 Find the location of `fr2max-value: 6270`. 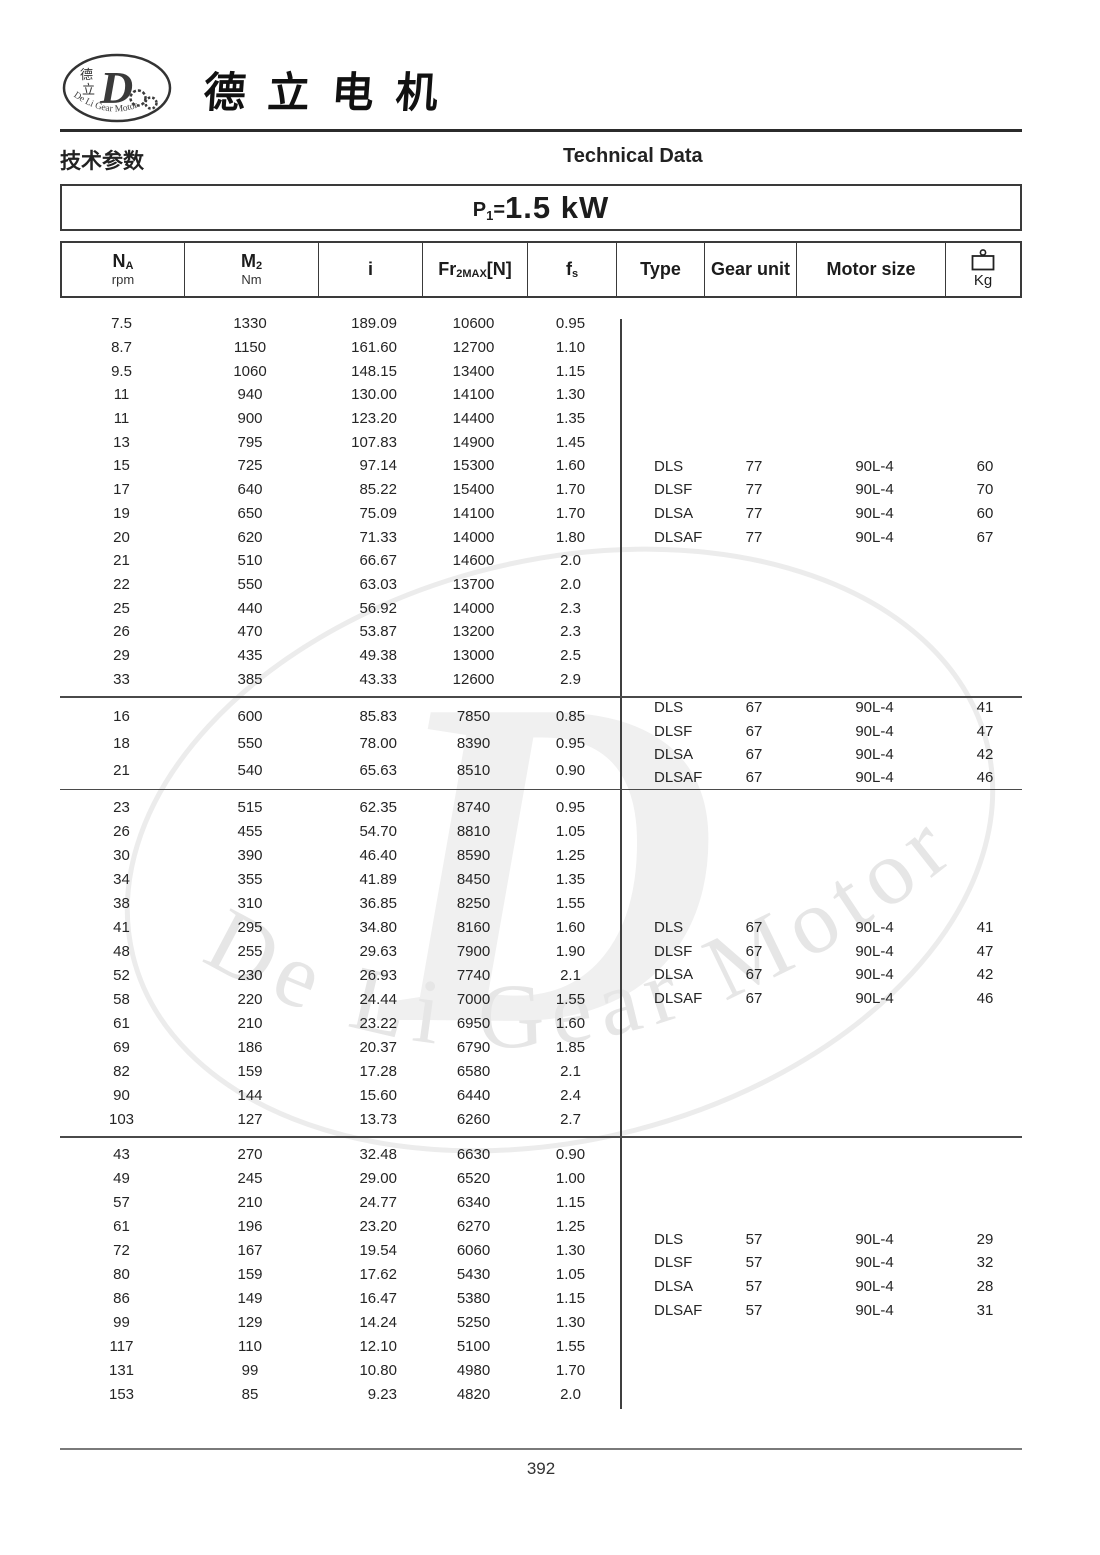

fr2max-value: 6270 is located at coordinates (473, 1226).